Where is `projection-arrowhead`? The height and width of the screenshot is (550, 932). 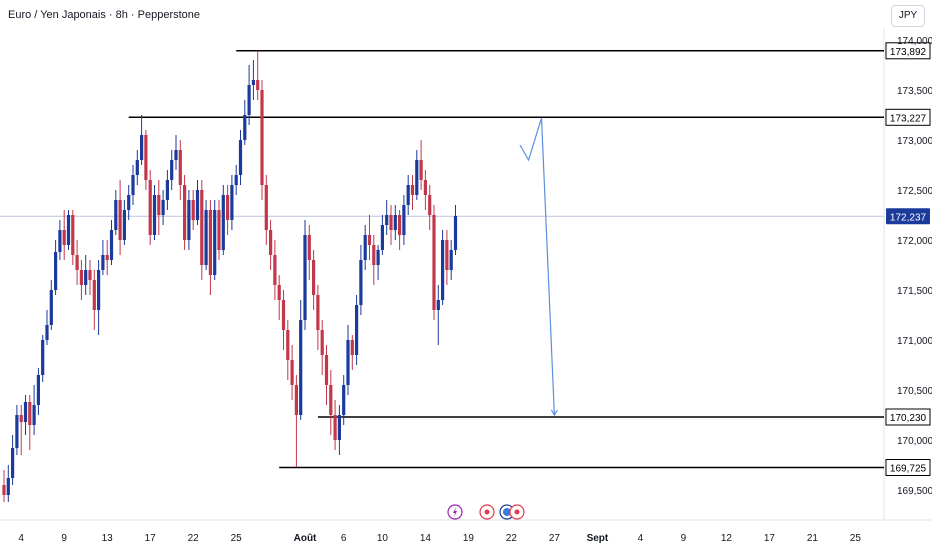
projection-arrowhead is located at coordinates (554, 413).